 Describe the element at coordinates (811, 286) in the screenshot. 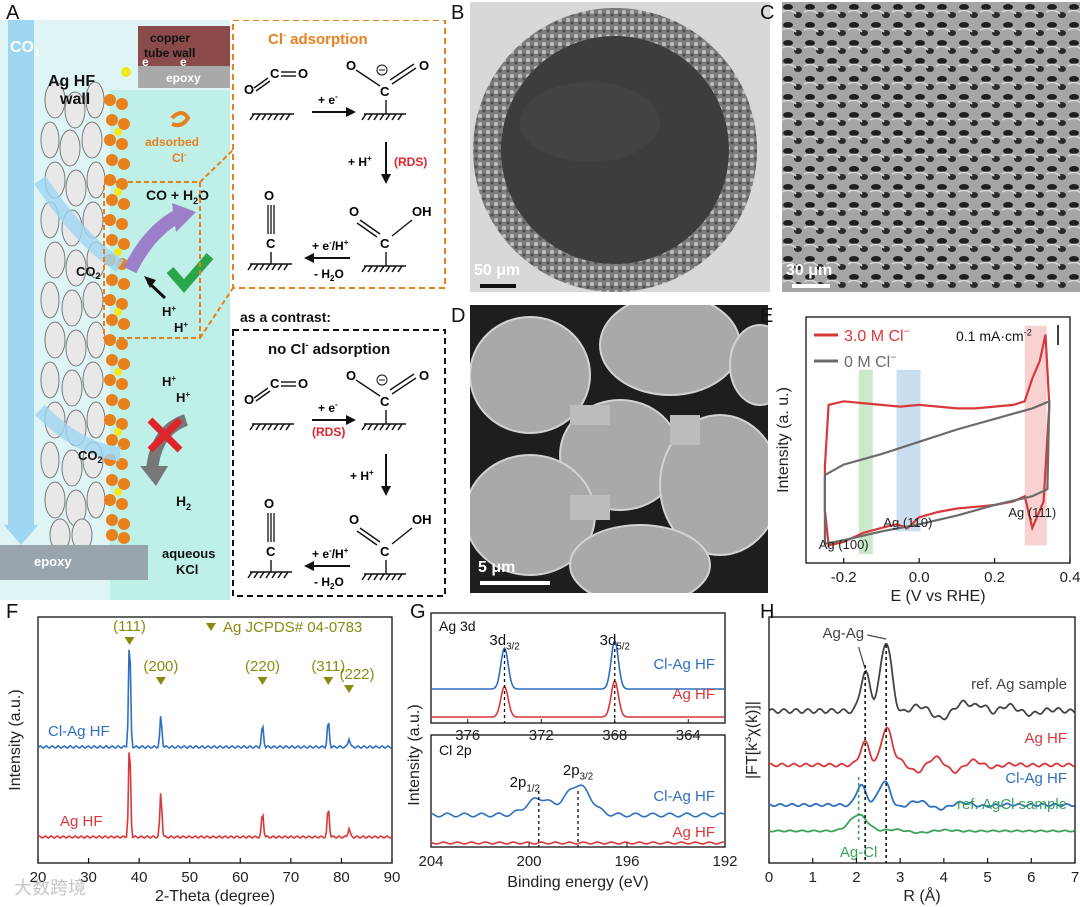

I see `scale-bar-c` at that location.